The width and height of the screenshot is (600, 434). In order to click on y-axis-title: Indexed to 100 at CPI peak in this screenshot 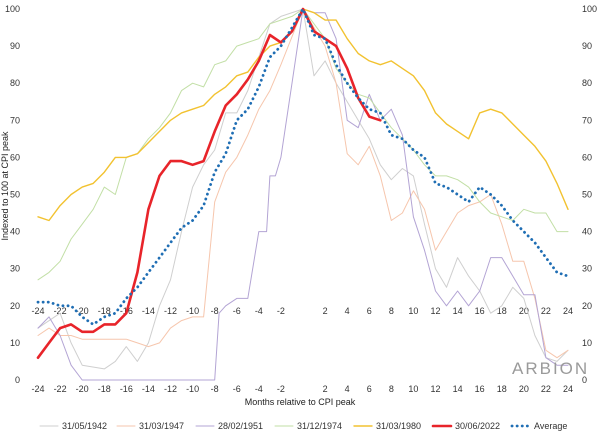, I will do `click(5, 186)`.